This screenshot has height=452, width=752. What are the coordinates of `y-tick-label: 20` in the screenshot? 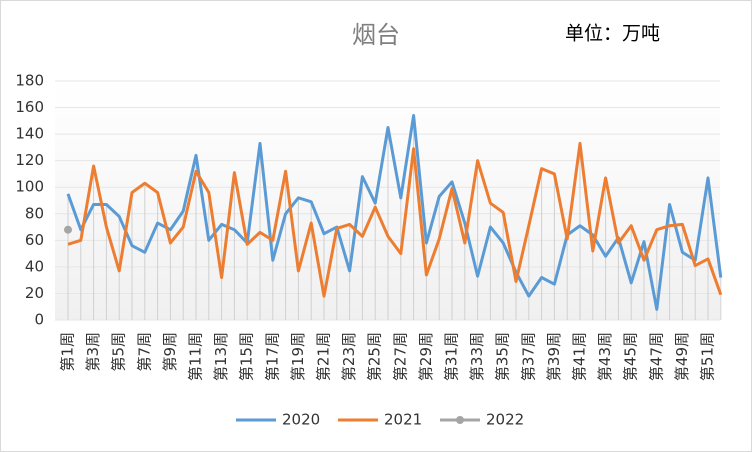 It's located at (34, 293).